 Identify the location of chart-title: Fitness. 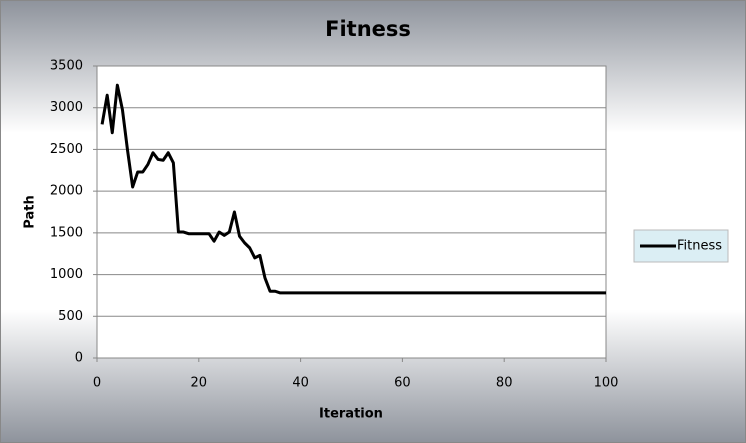
(368, 29).